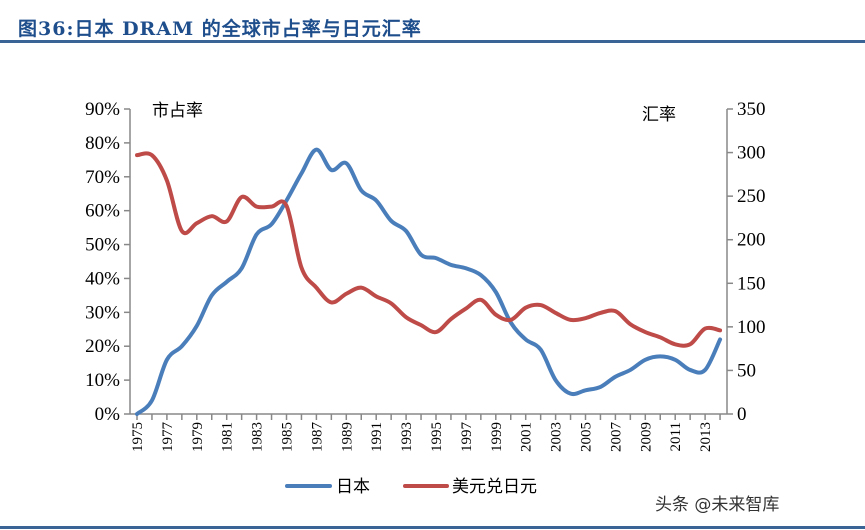  I want to click on chart-title: 图36:日本 DRAM 的全球市占率与日元汇率, so click(220, 29).